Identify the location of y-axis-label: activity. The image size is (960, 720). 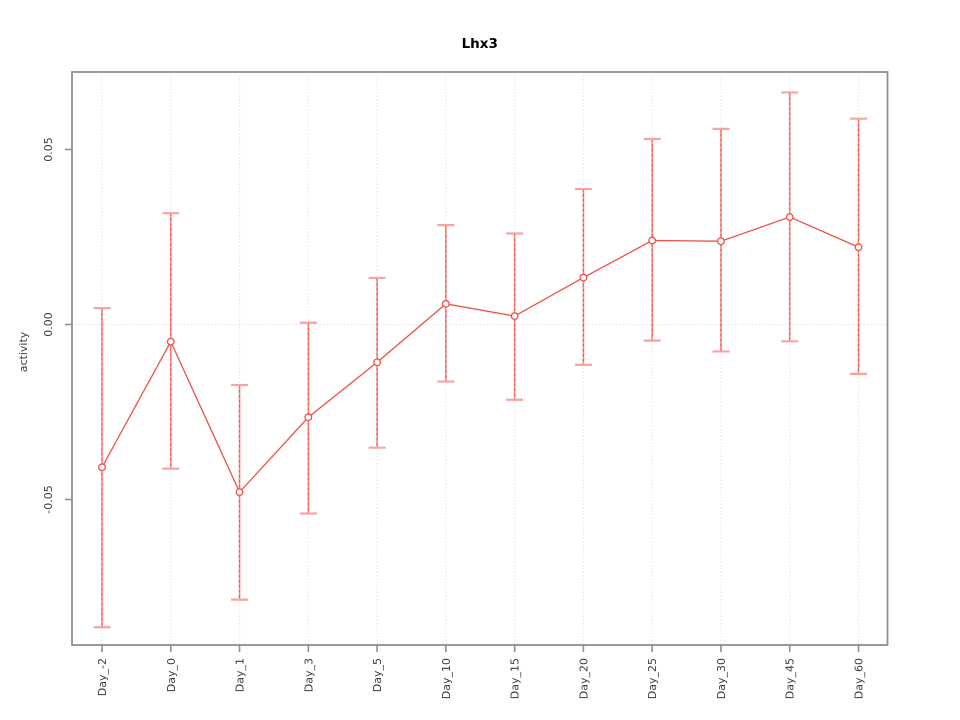
(23, 351).